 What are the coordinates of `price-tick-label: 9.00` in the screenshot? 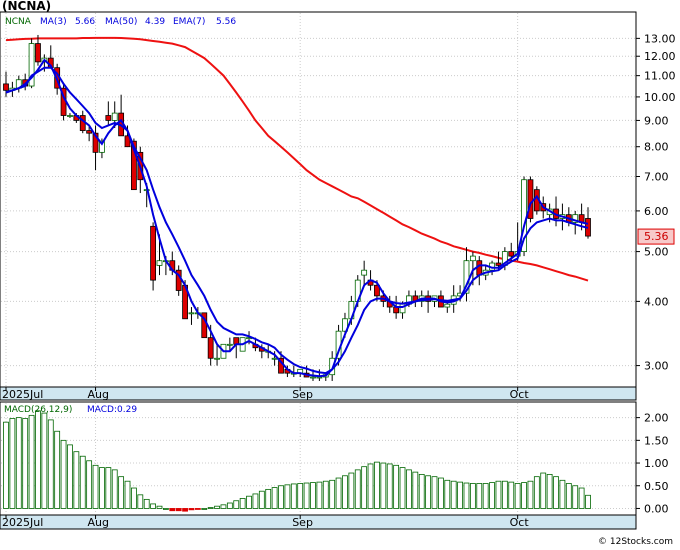 It's located at (656, 120).